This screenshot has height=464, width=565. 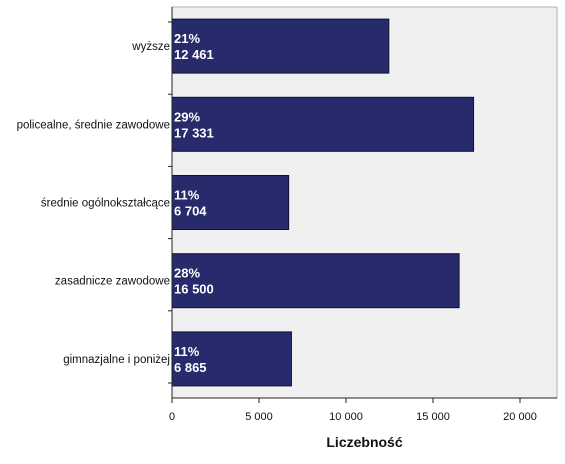 What do you see at coordinates (433, 417) in the screenshot?
I see `x-tick-label: 15 000` at bounding box center [433, 417].